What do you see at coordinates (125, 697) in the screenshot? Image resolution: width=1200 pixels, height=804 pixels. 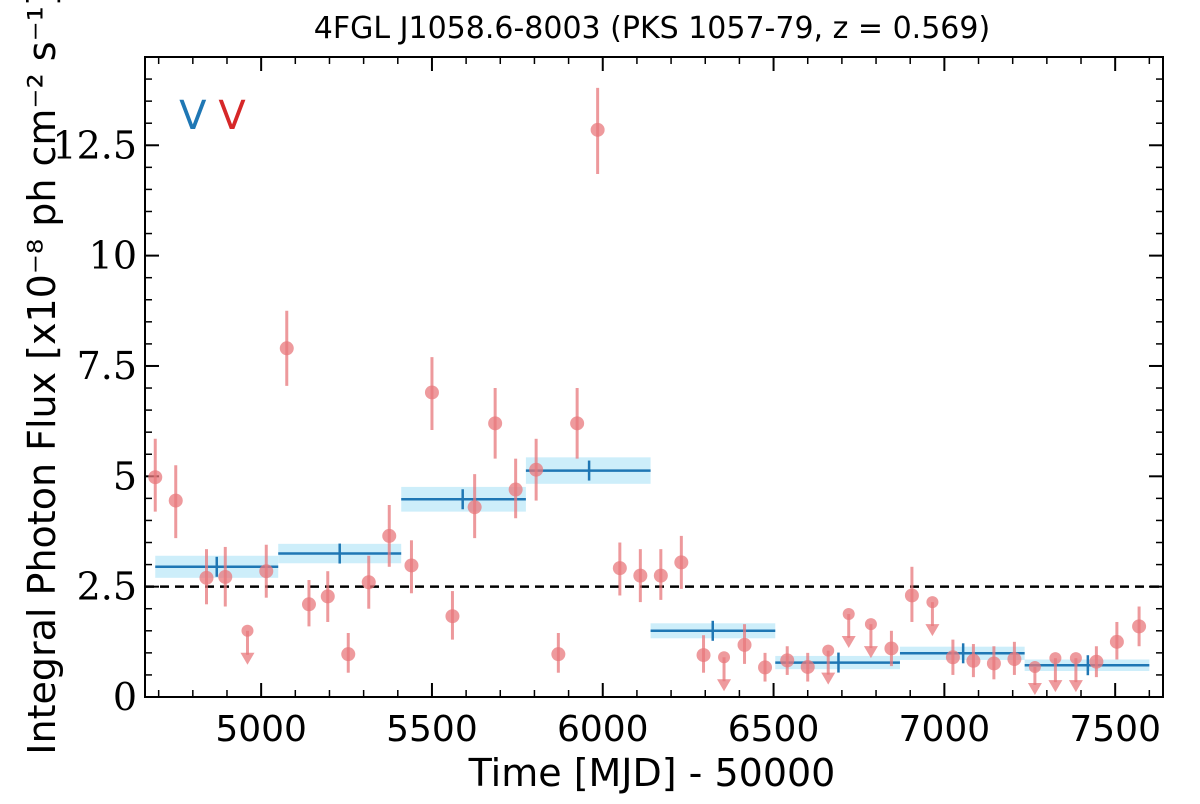 I see `y-tick-label: 0` at bounding box center [125, 697].